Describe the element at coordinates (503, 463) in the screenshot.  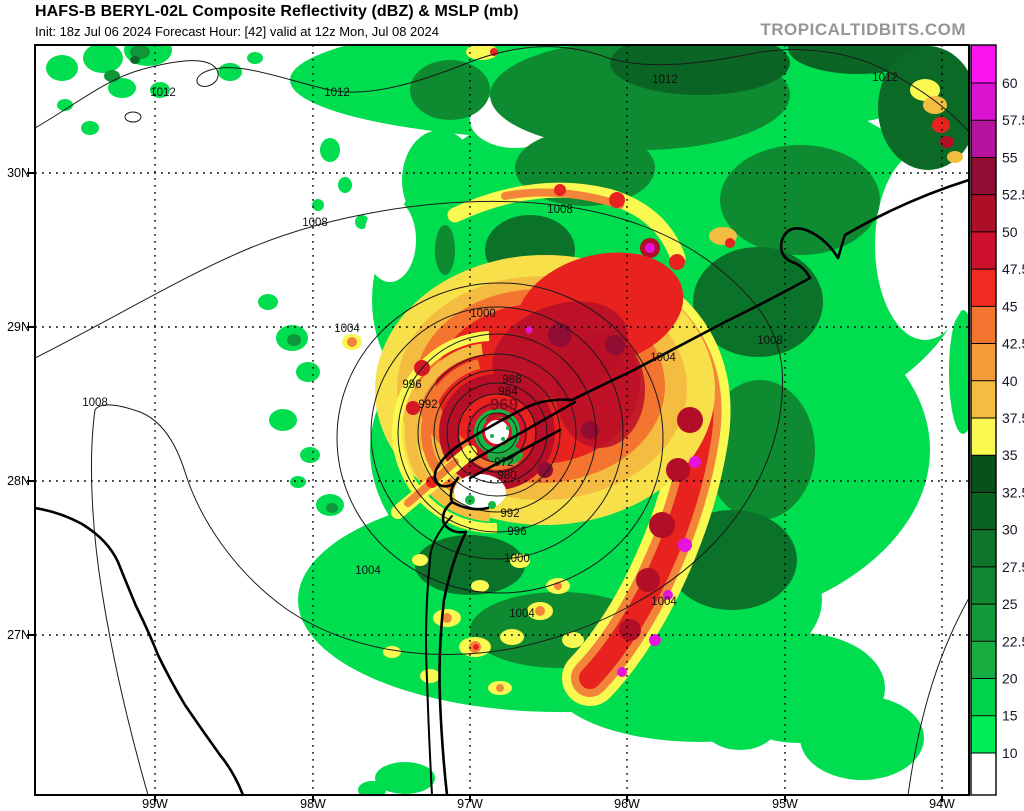
I see `contour-label: 972` at that location.